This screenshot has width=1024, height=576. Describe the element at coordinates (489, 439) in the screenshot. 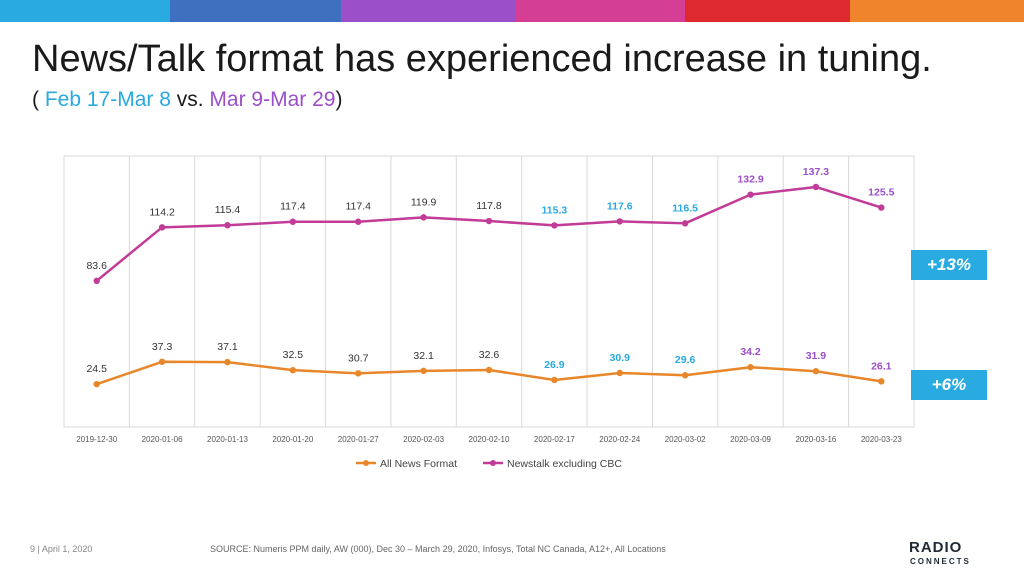

I see `x-tick-label: 2020-02-10` at that location.